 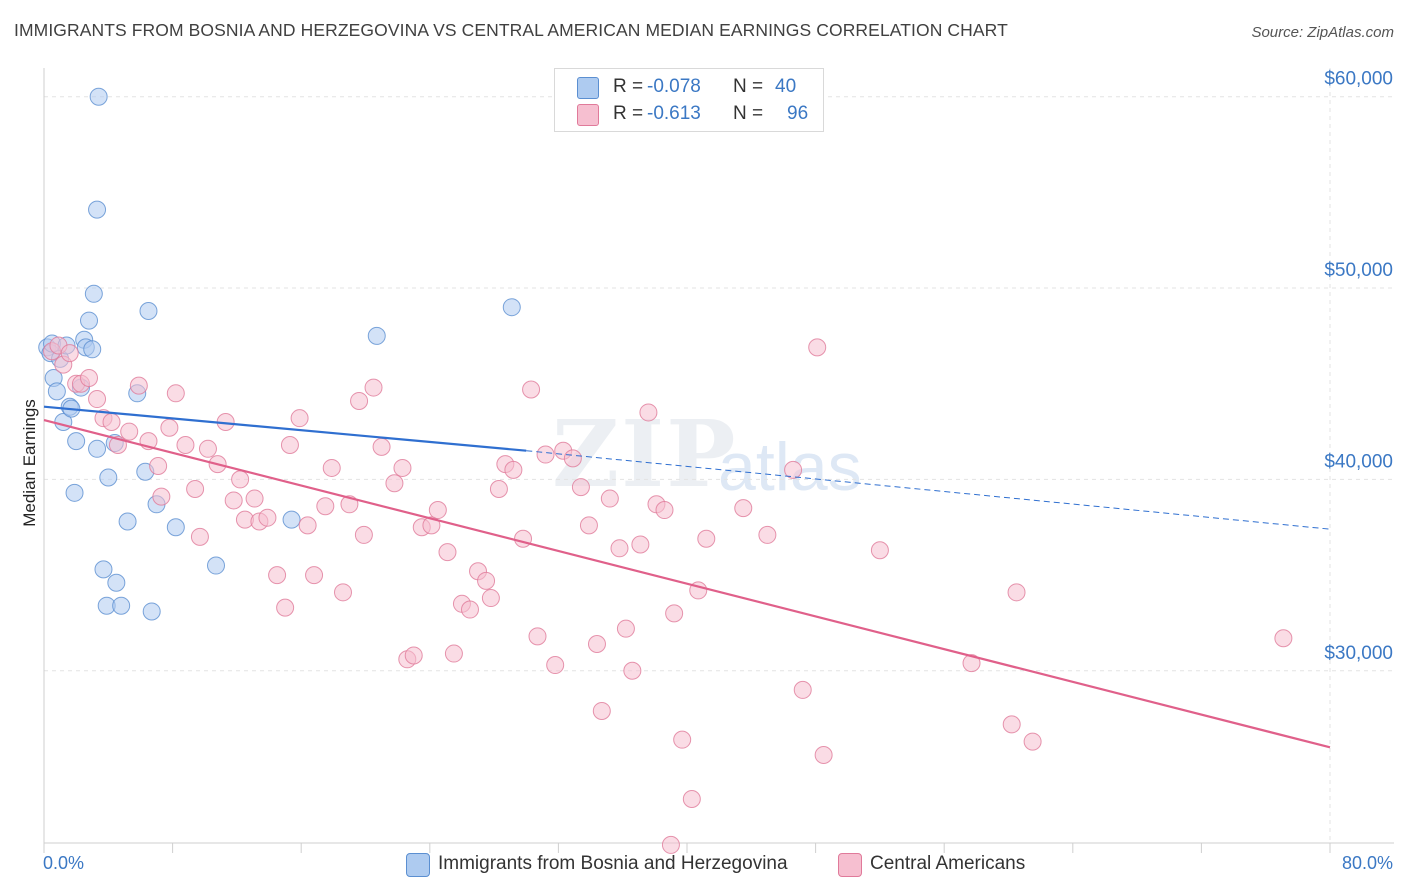 What do you see at coordinates (689, 100) in the screenshot?
I see `correlation-legend: R = -0.078 N = 40 R = -0.613 N = 96` at bounding box center [689, 100].